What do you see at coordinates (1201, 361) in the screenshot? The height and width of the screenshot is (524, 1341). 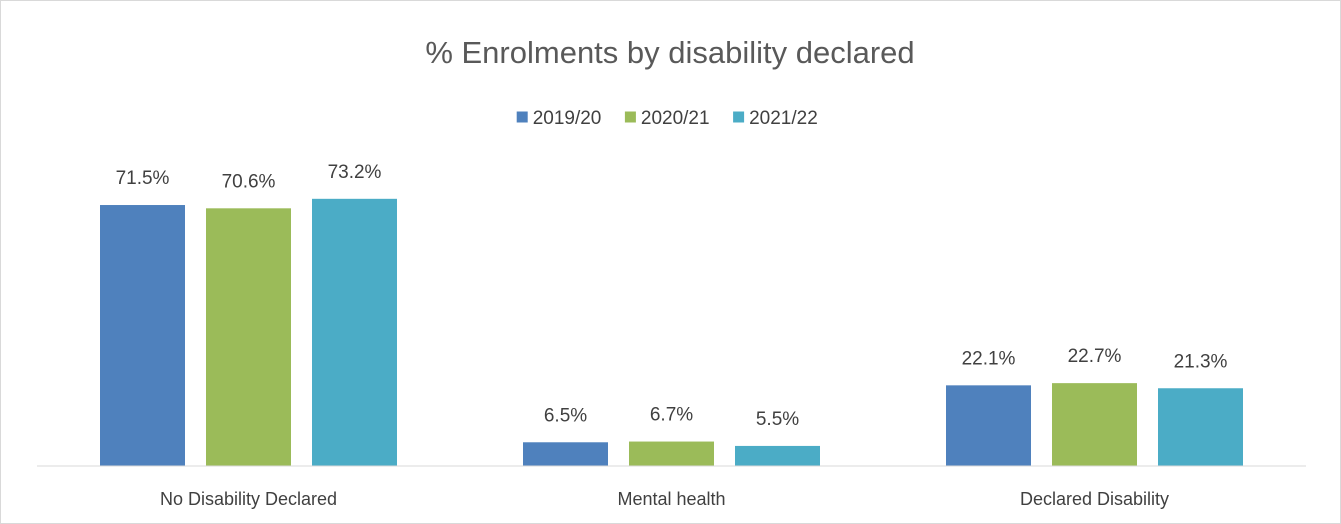 I see `data-label-2-2: 21.3%` at bounding box center [1201, 361].